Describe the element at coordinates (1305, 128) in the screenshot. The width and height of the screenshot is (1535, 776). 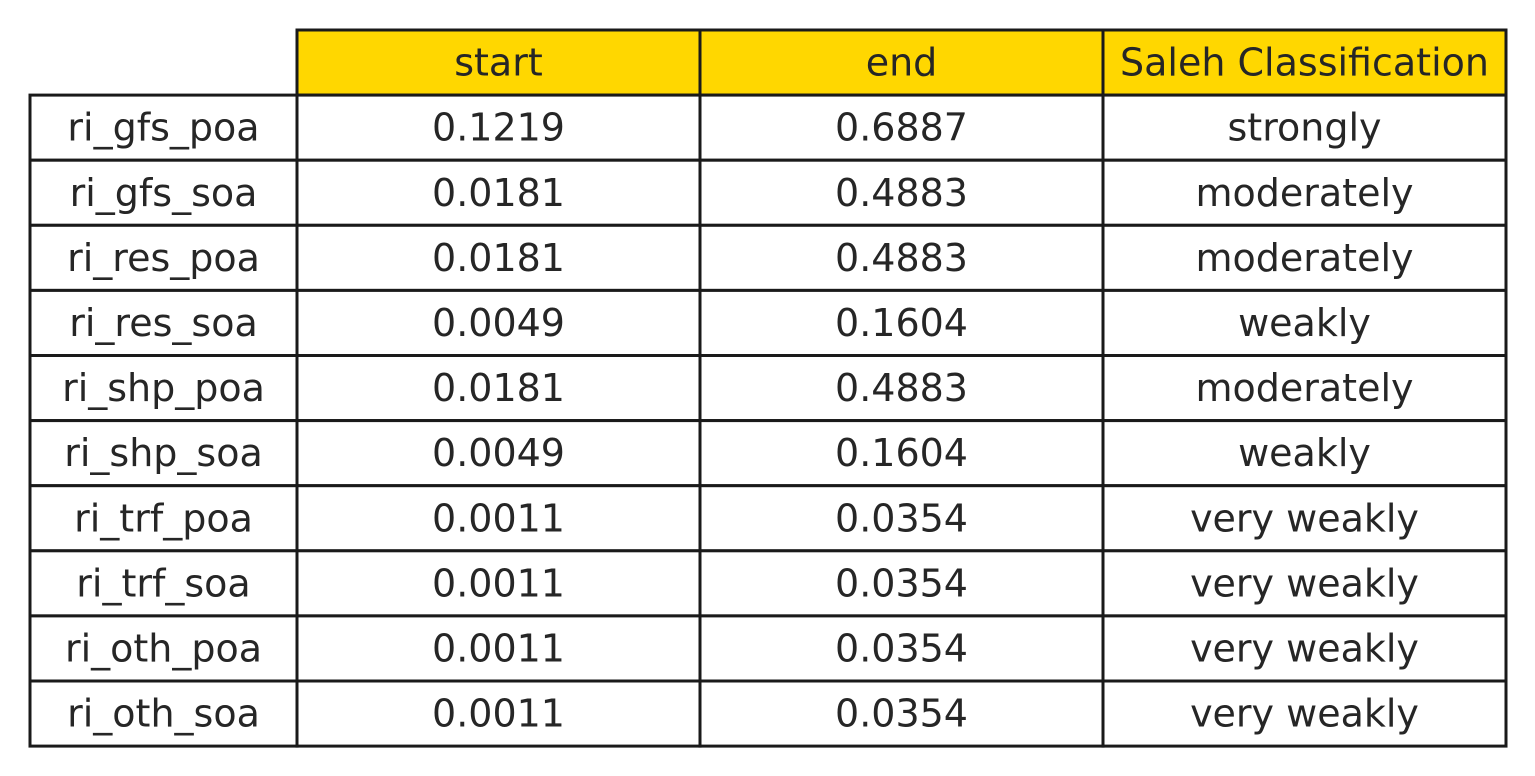
I see `classification-value: strongly` at that location.